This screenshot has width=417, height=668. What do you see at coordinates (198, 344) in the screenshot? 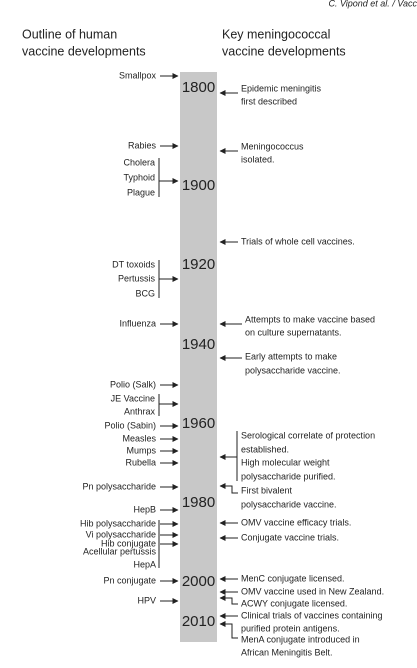
I see `year: 1940` at bounding box center [198, 344].